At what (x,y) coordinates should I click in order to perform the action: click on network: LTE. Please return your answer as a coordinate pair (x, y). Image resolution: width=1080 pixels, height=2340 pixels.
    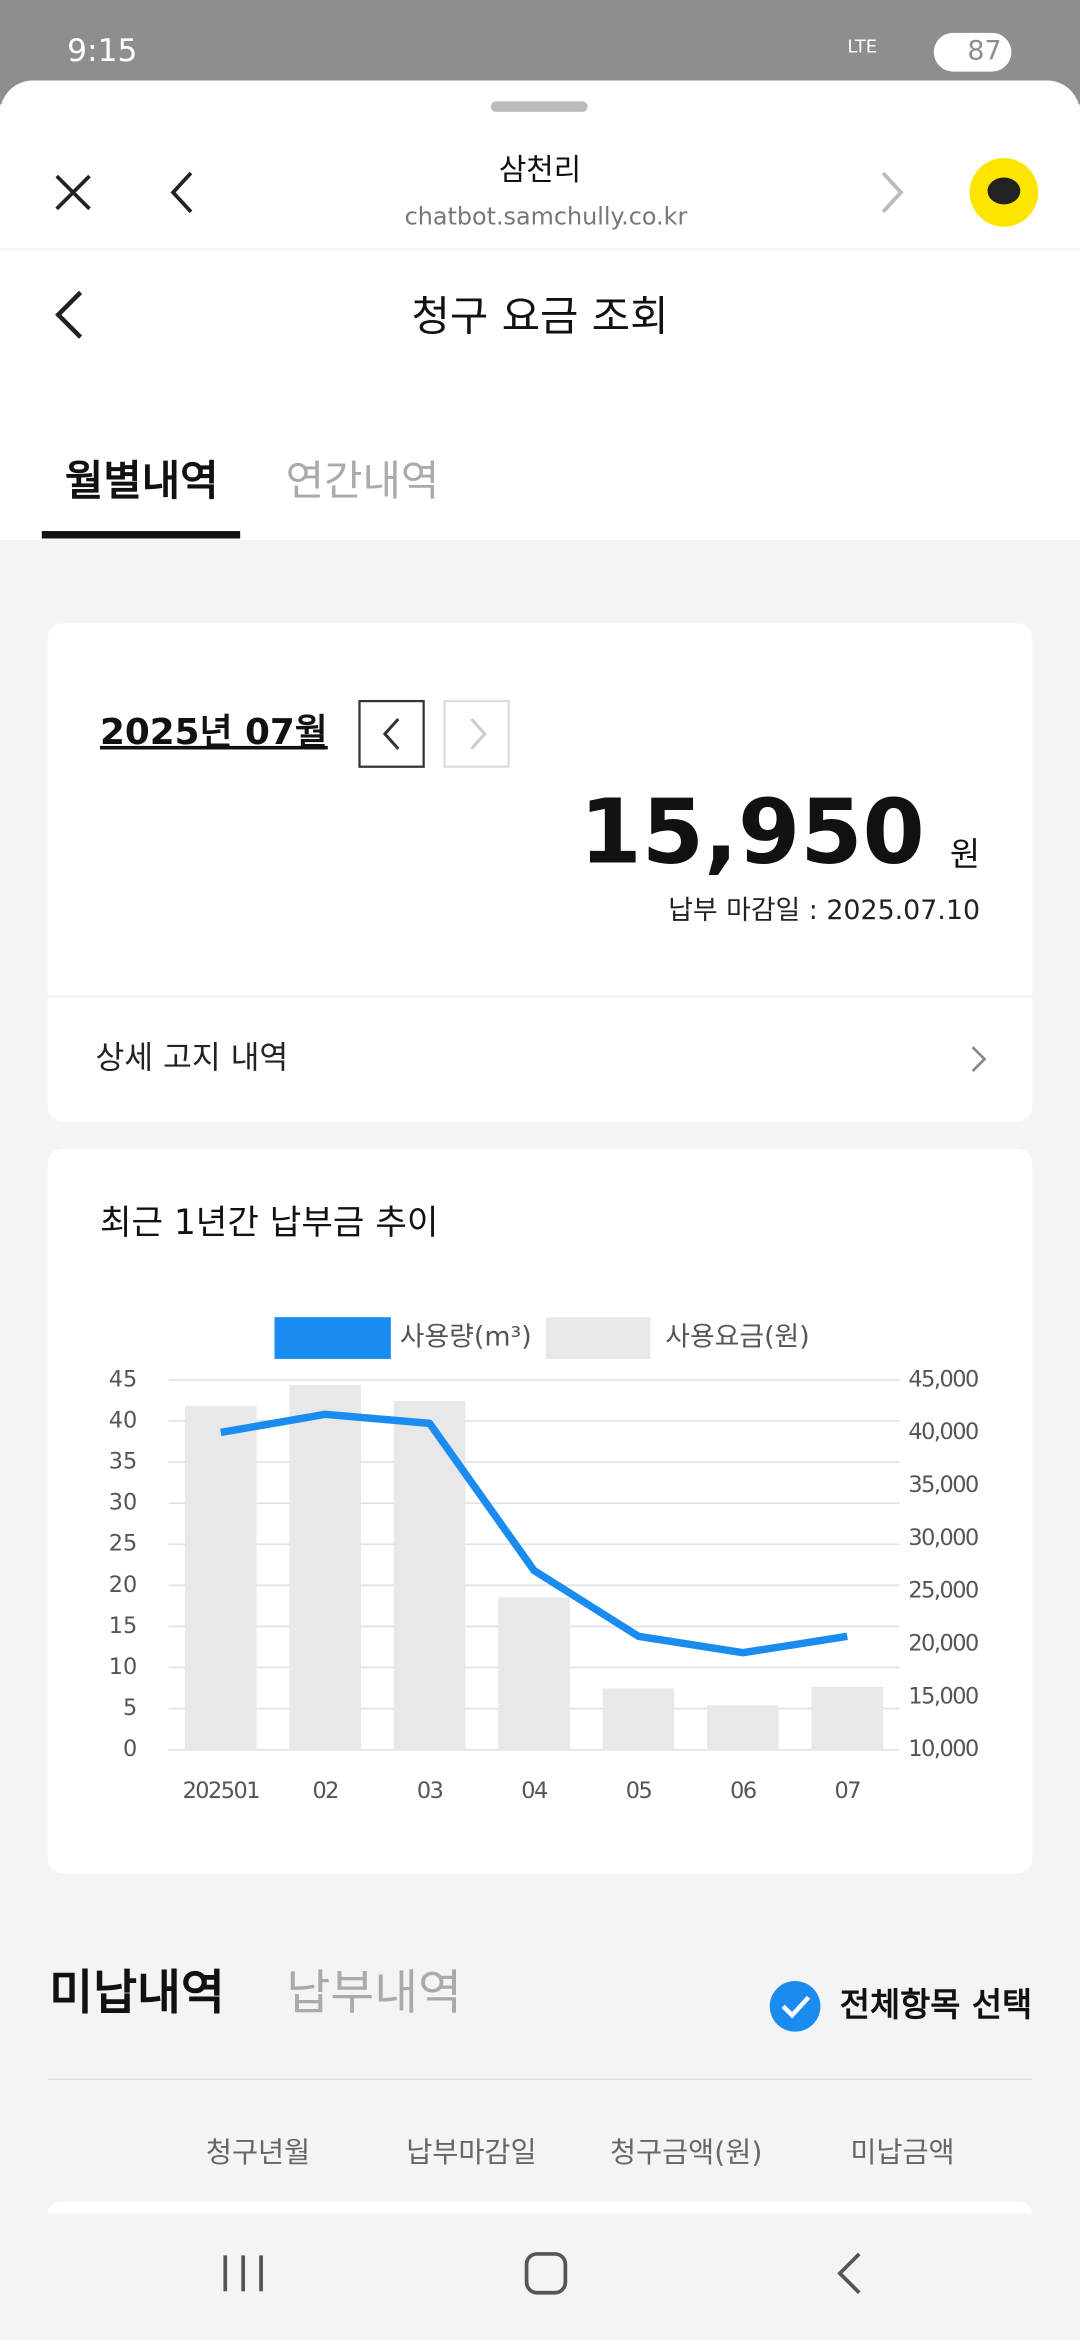
    Looking at the image, I should click on (862, 47).